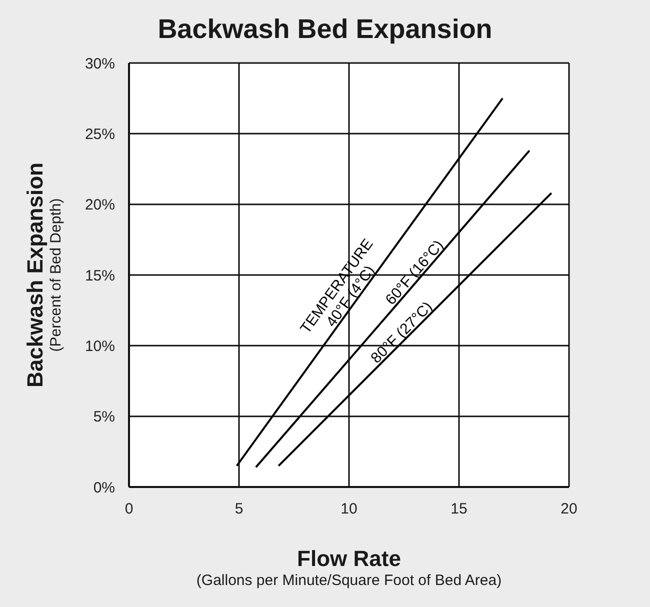 The height and width of the screenshot is (607, 650). What do you see at coordinates (349, 509) in the screenshot?
I see `x-tick-label: 10` at bounding box center [349, 509].